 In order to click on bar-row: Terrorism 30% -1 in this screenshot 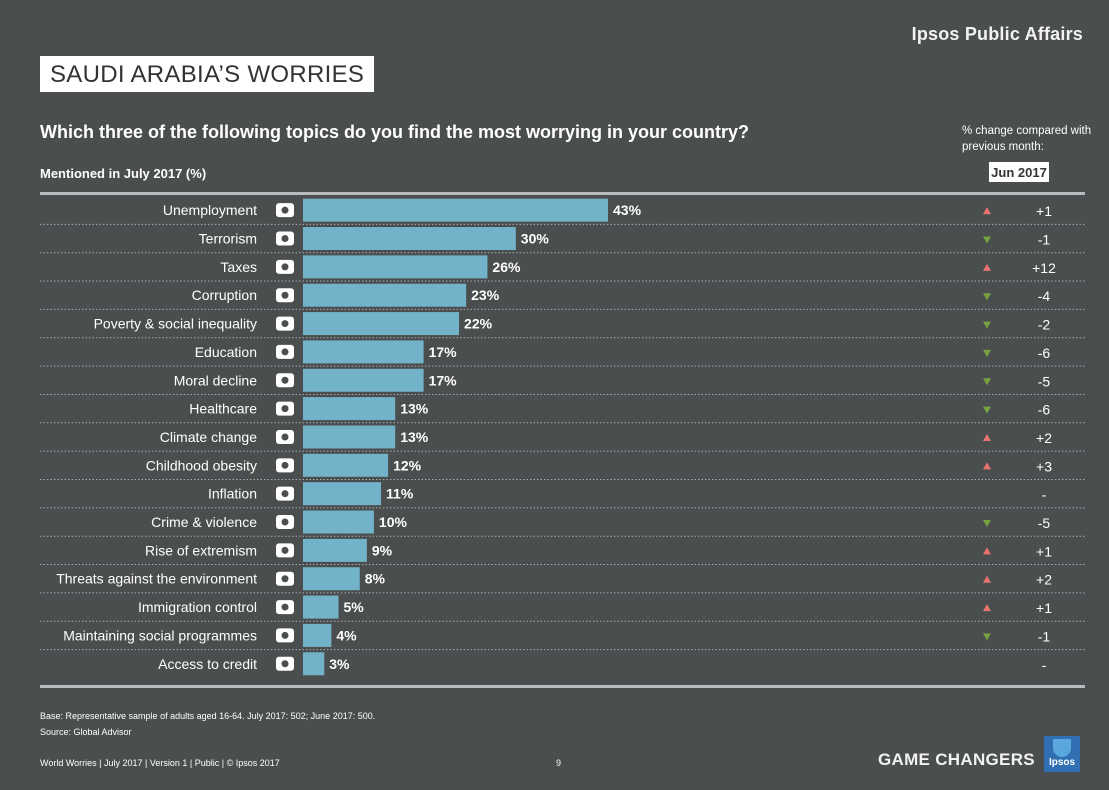, I will do `click(562, 240)`.